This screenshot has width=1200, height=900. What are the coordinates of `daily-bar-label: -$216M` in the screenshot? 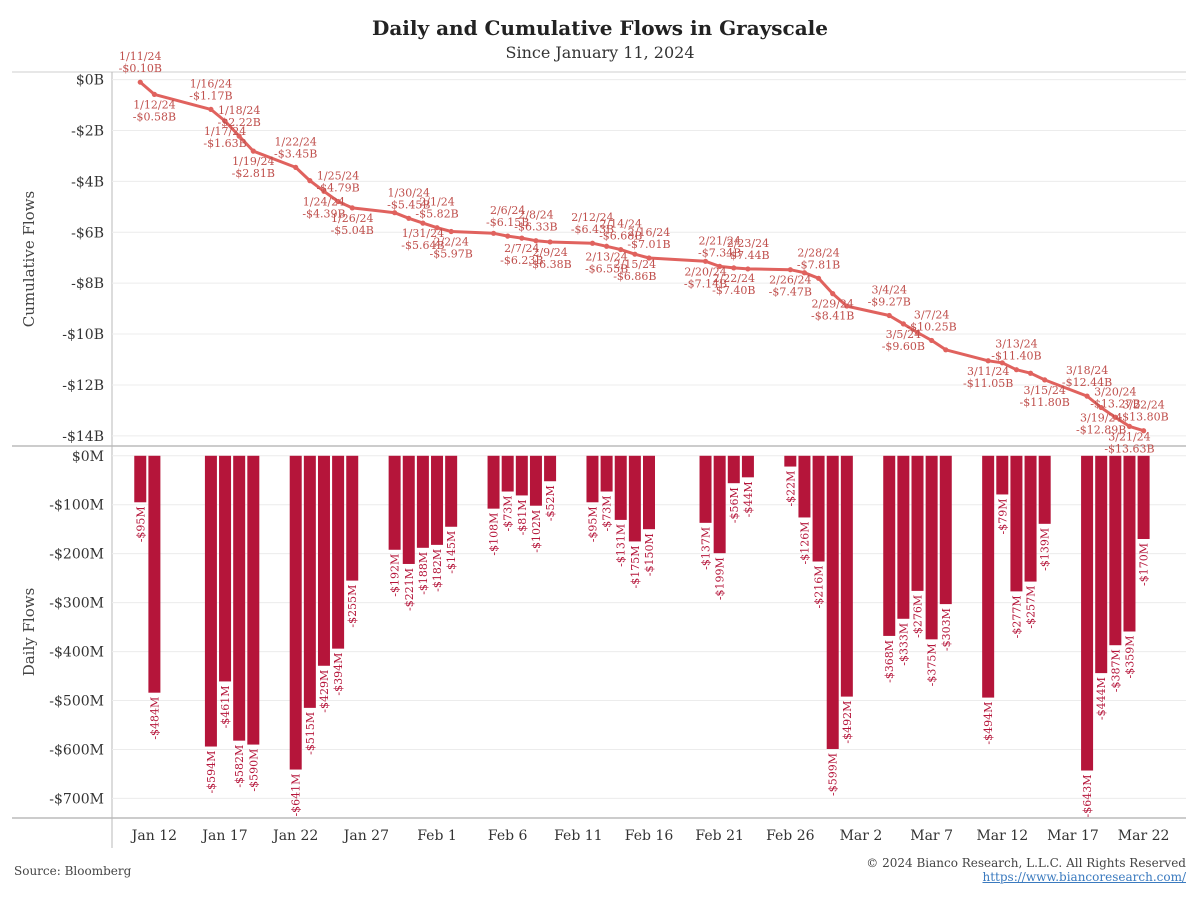 It's located at (819, 587).